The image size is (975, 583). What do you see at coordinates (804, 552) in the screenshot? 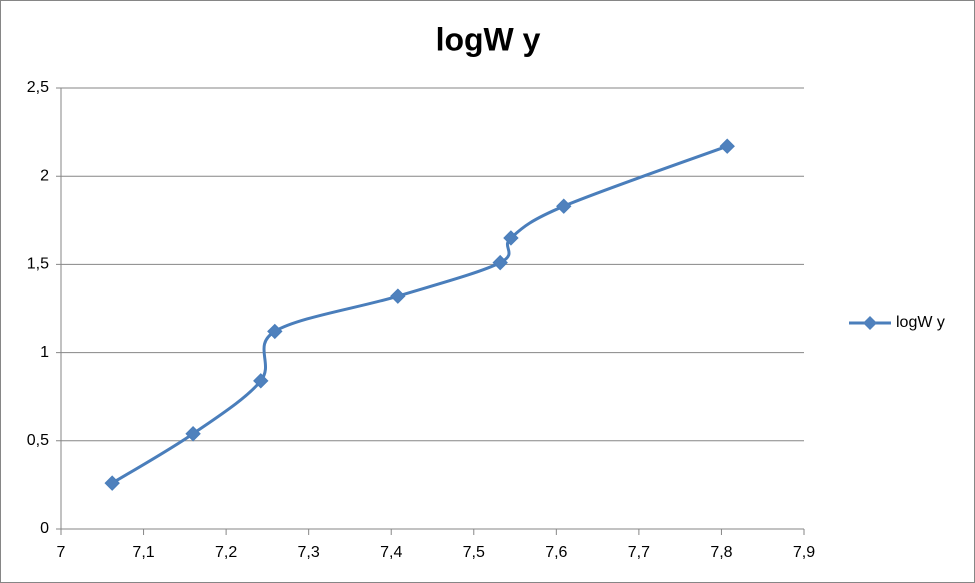
I see `x-tick-label: 7,9` at bounding box center [804, 552].